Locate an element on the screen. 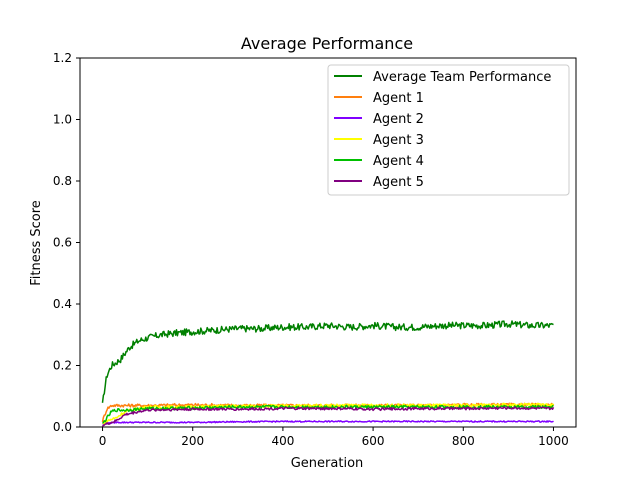 This screenshot has height=484, width=640. chart-title: Average Performance is located at coordinates (327, 43).